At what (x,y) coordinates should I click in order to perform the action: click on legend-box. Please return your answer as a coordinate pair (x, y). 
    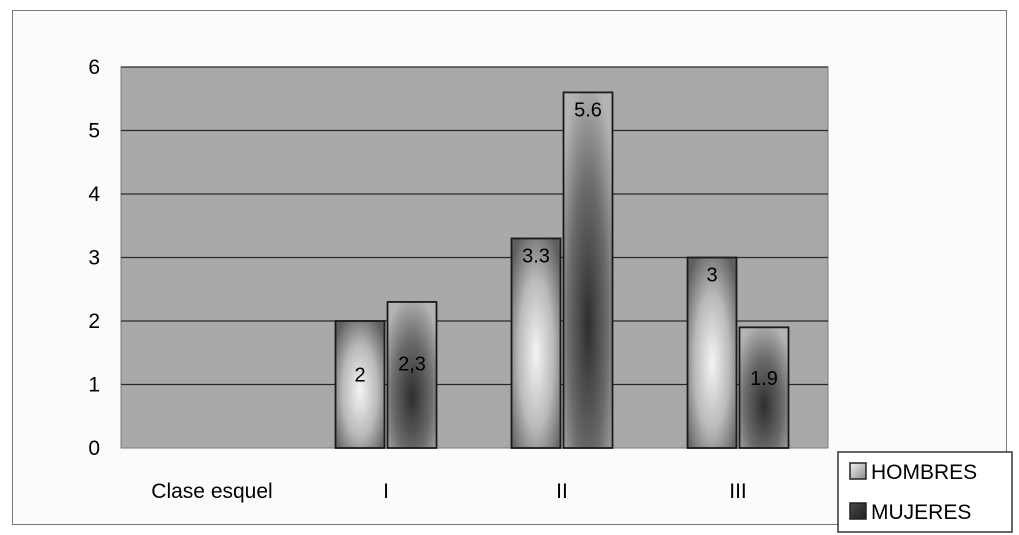
    Looking at the image, I should click on (925, 492).